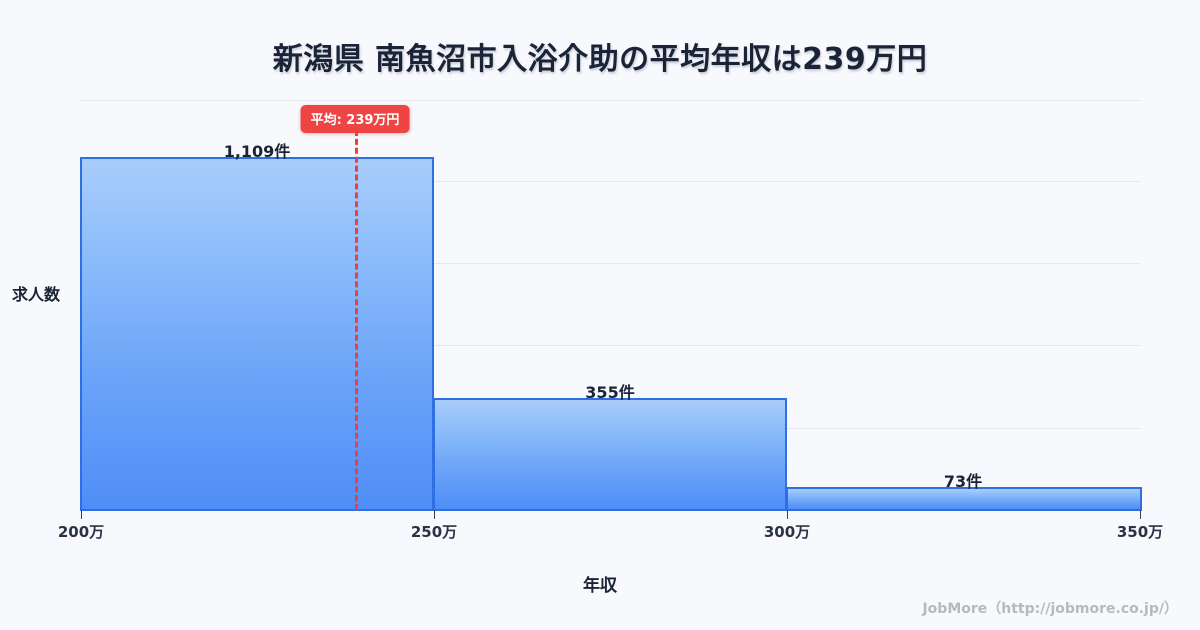 This screenshot has width=1200, height=630. What do you see at coordinates (787, 532) in the screenshot?
I see `x-tick-label-300: 300万` at bounding box center [787, 532].